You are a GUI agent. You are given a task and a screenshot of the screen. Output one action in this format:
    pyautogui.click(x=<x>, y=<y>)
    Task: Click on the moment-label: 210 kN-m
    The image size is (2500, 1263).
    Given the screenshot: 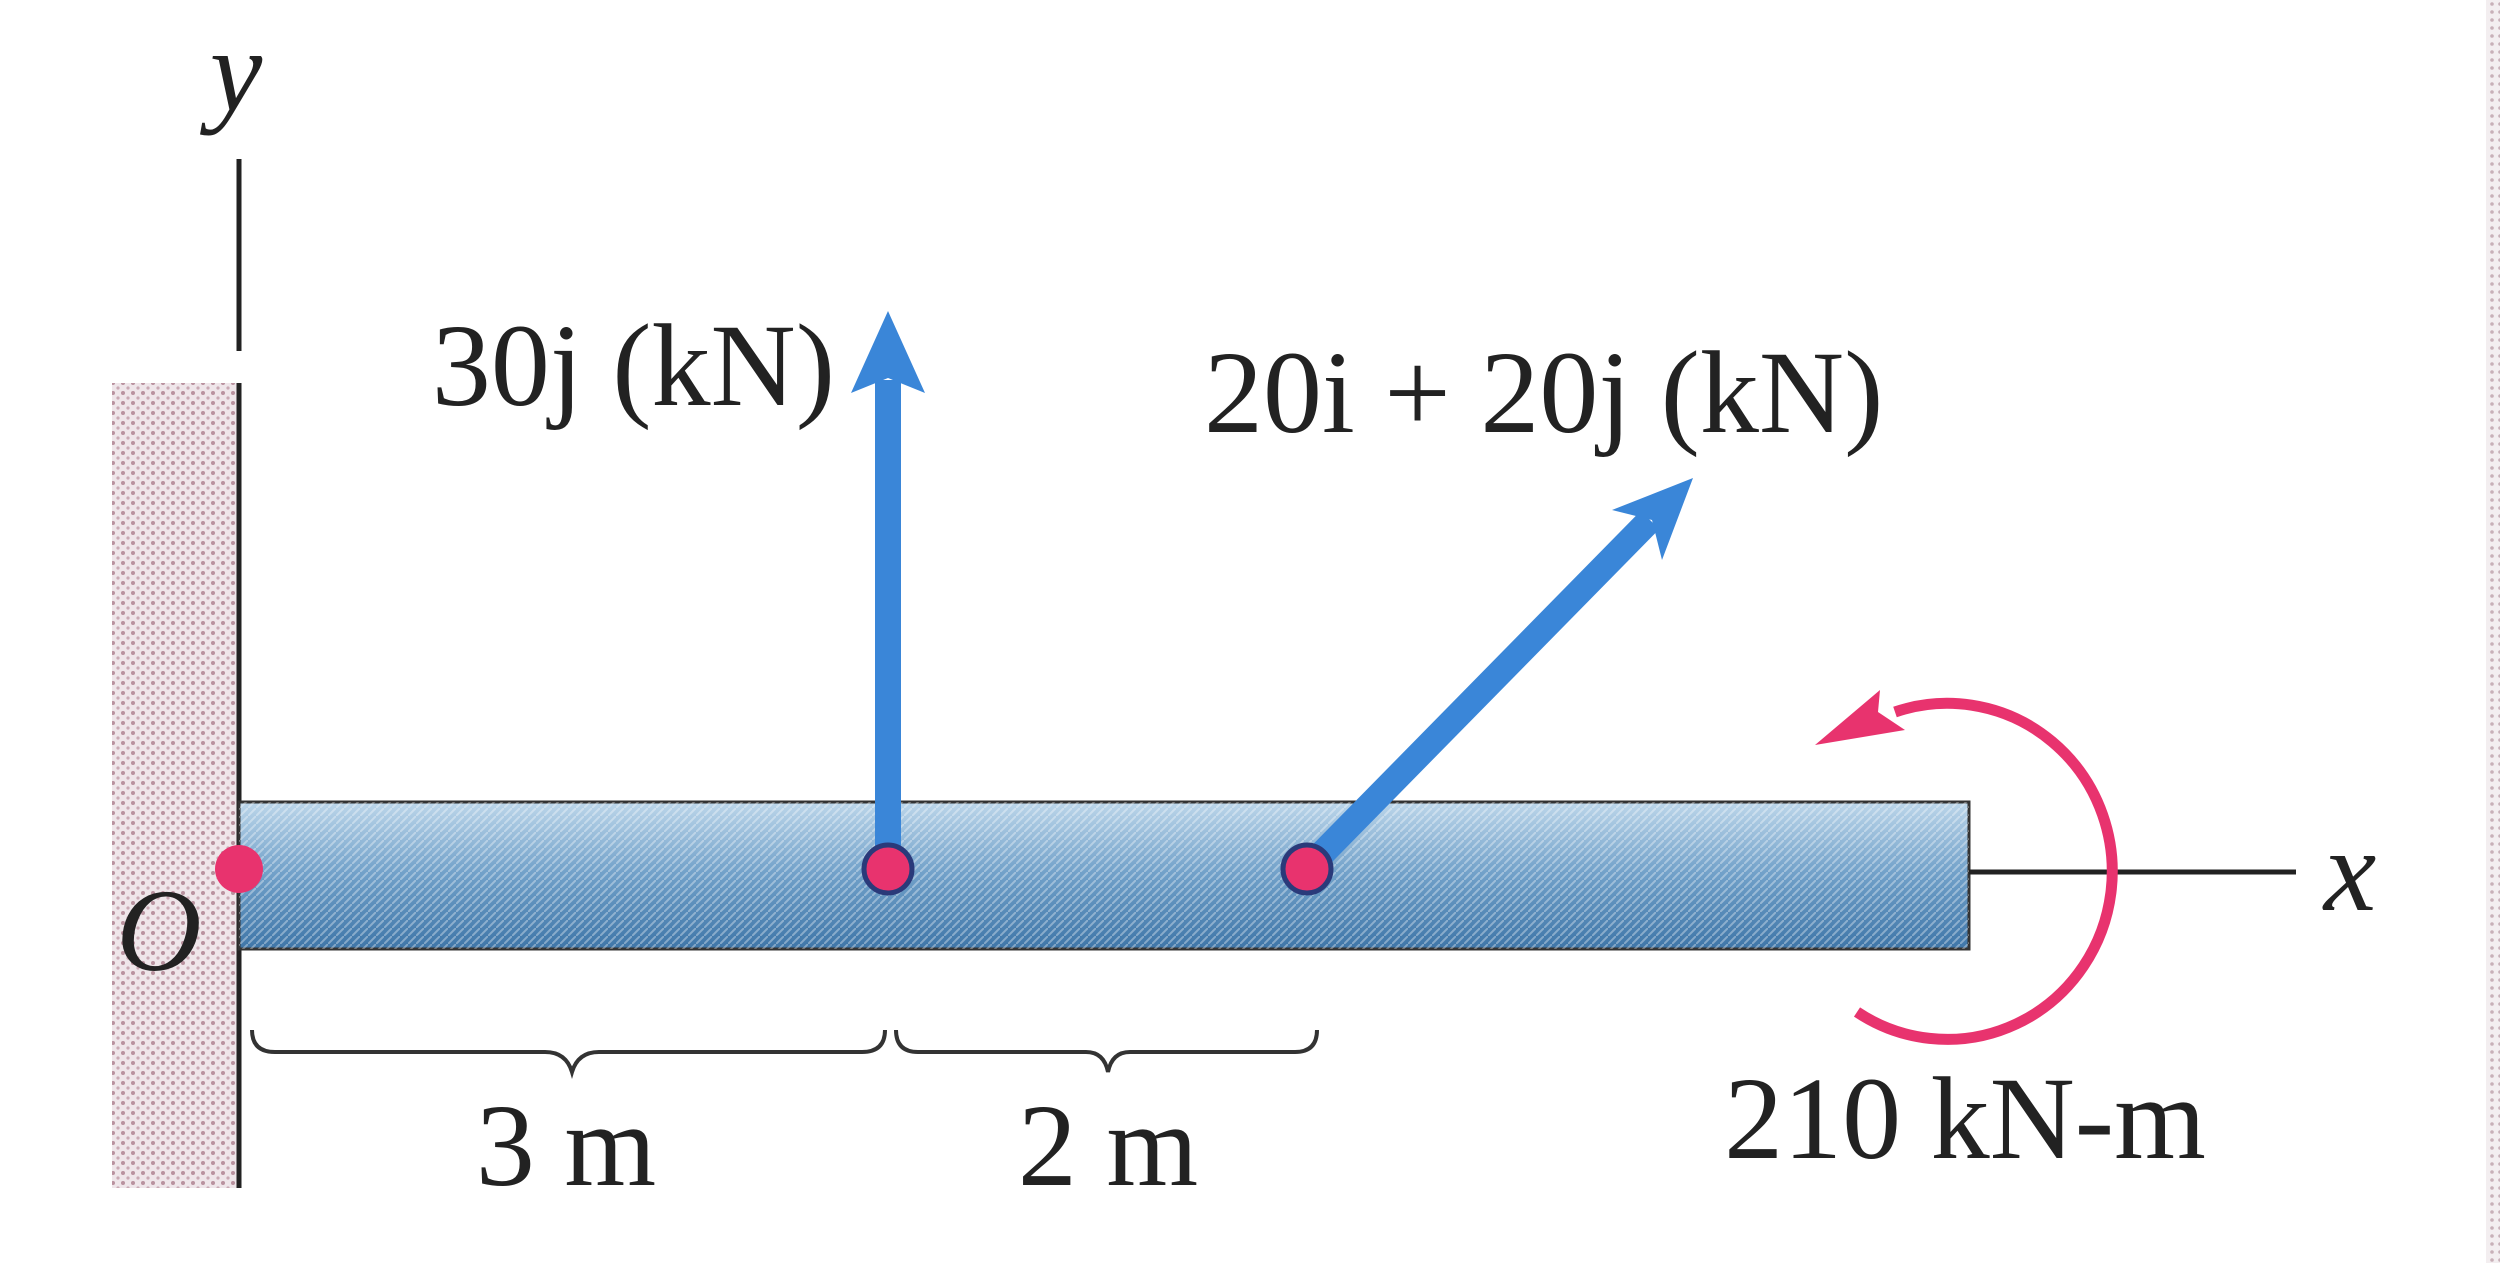 What is the action you would take?
    pyautogui.click(x=1965, y=1118)
    